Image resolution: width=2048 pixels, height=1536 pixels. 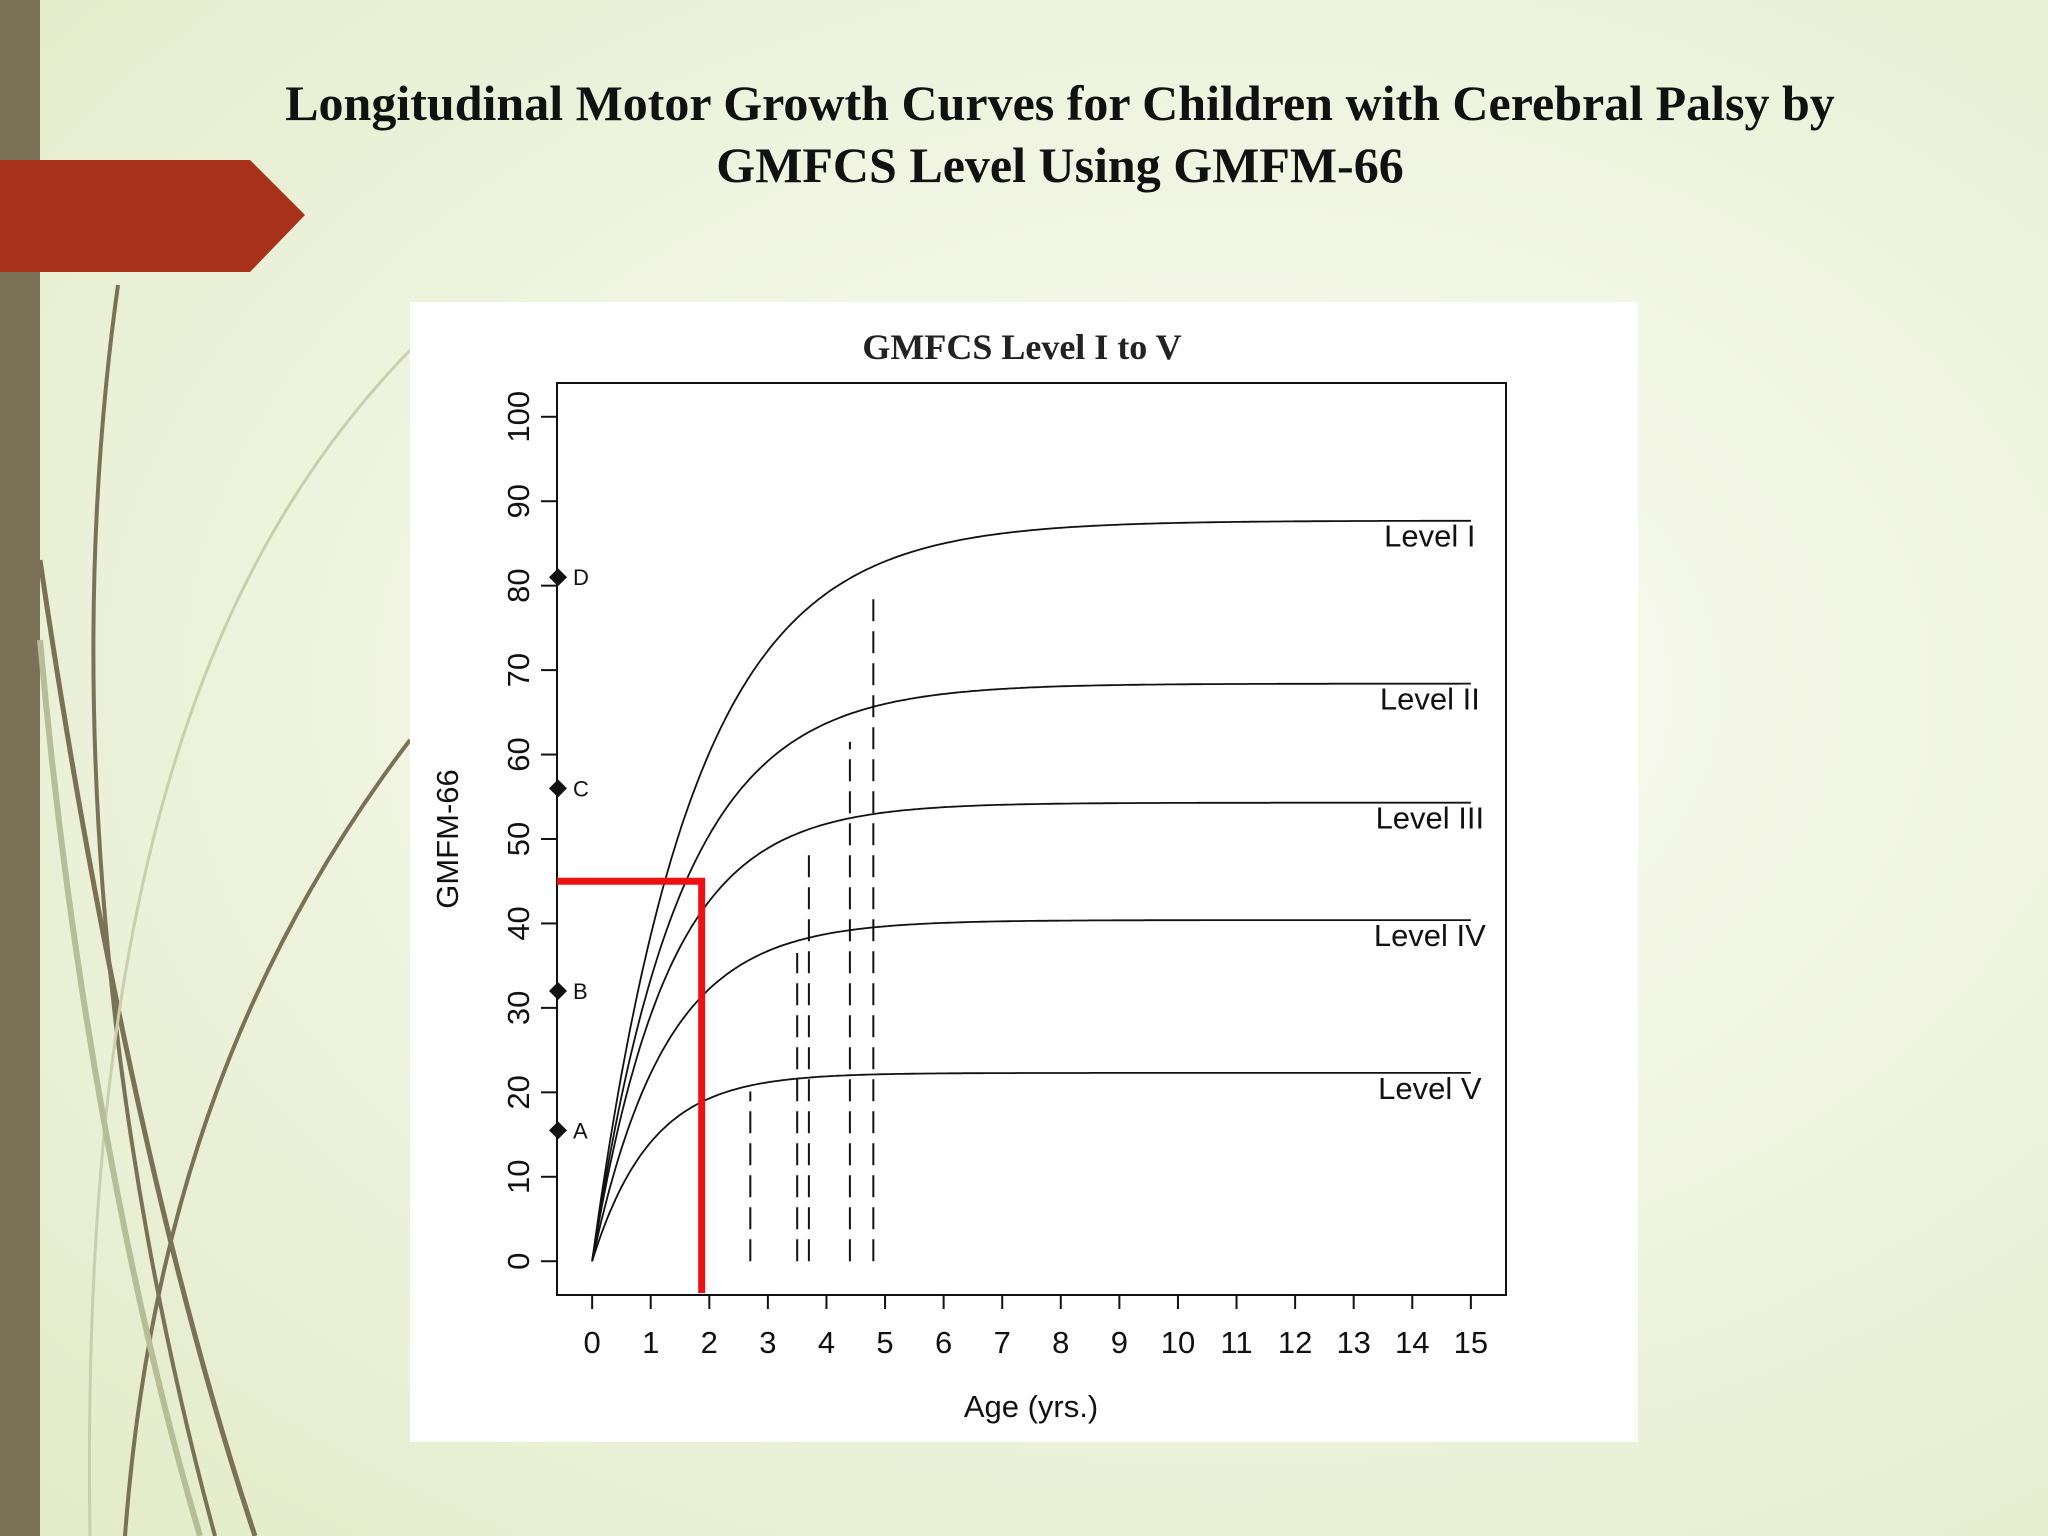 What do you see at coordinates (1060, 1342) in the screenshot?
I see `x-tick-label: 8` at bounding box center [1060, 1342].